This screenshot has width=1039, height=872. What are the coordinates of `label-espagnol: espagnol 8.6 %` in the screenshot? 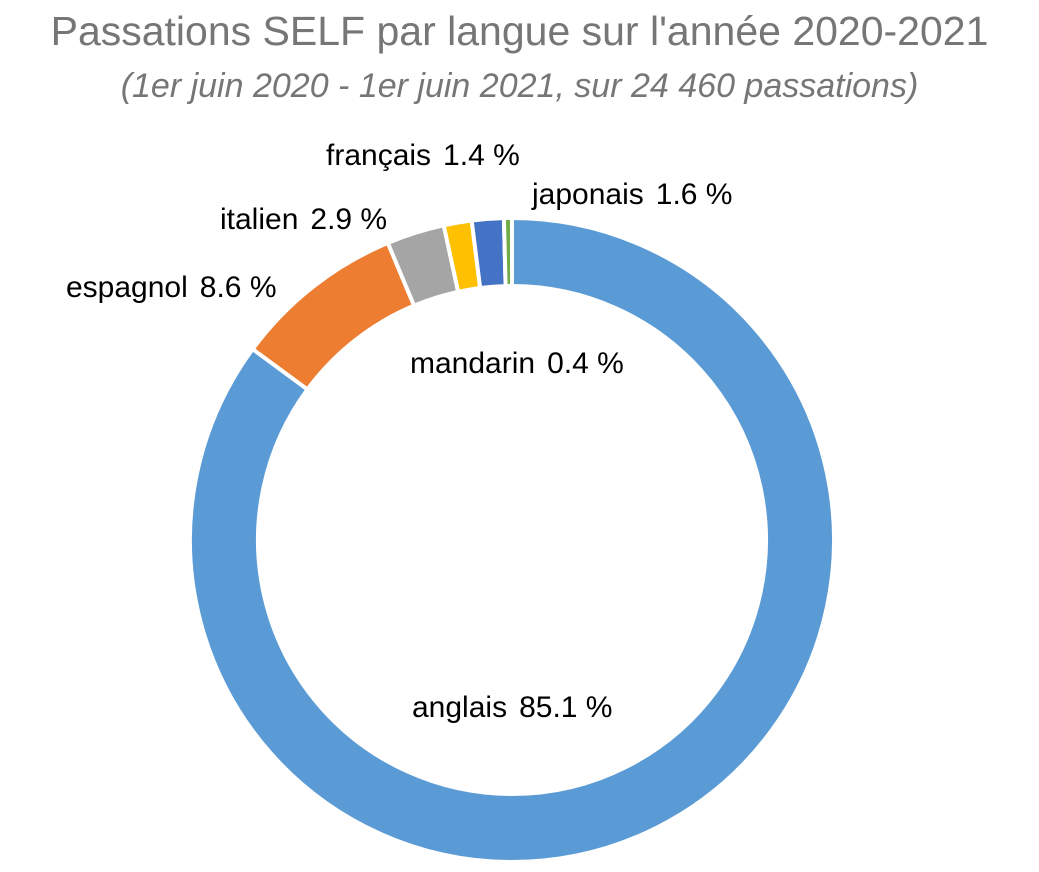 It's located at (171, 288).